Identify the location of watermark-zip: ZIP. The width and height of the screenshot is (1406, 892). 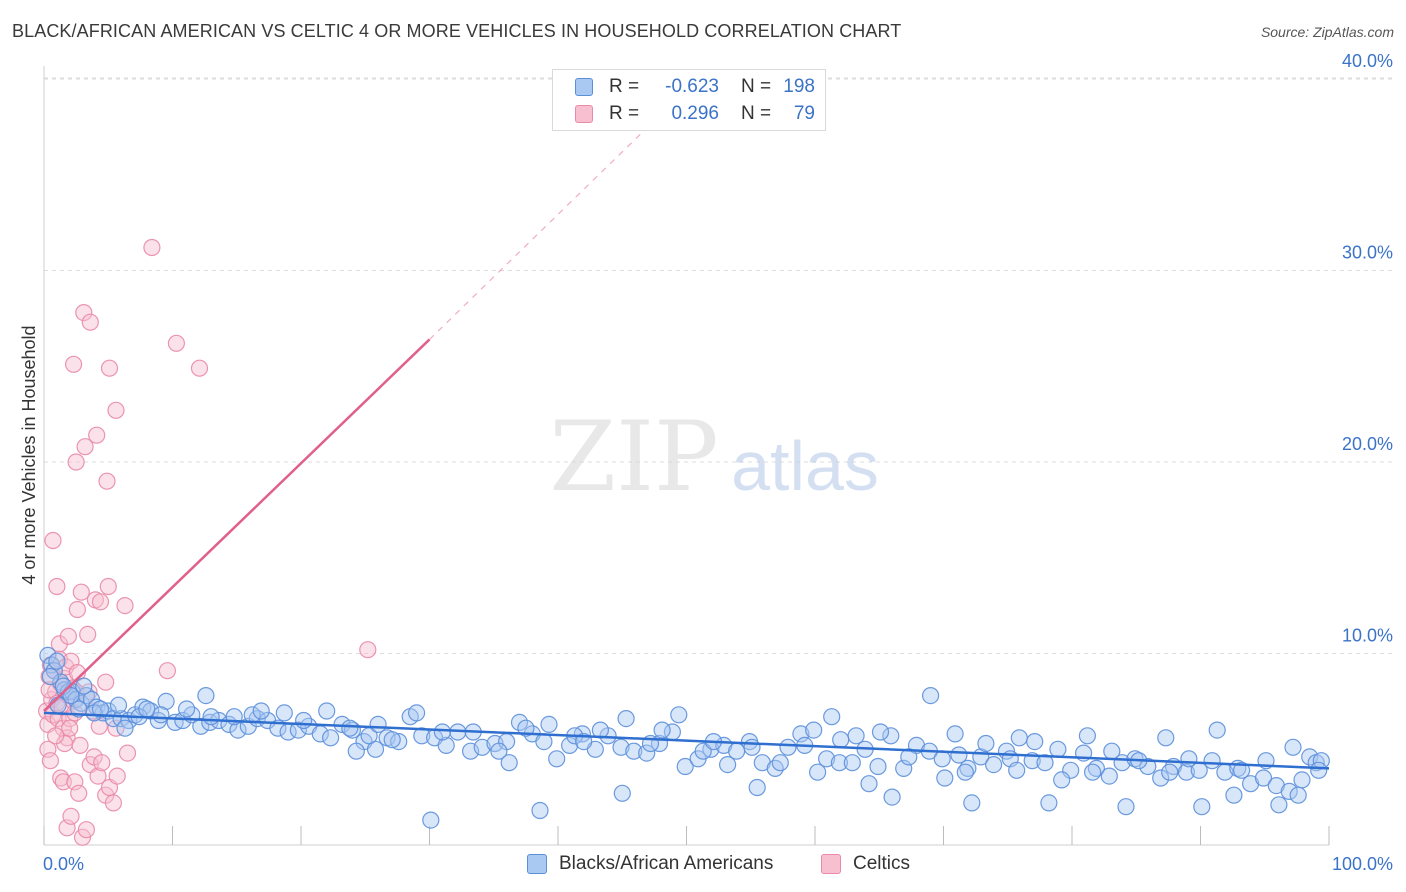
(633, 457).